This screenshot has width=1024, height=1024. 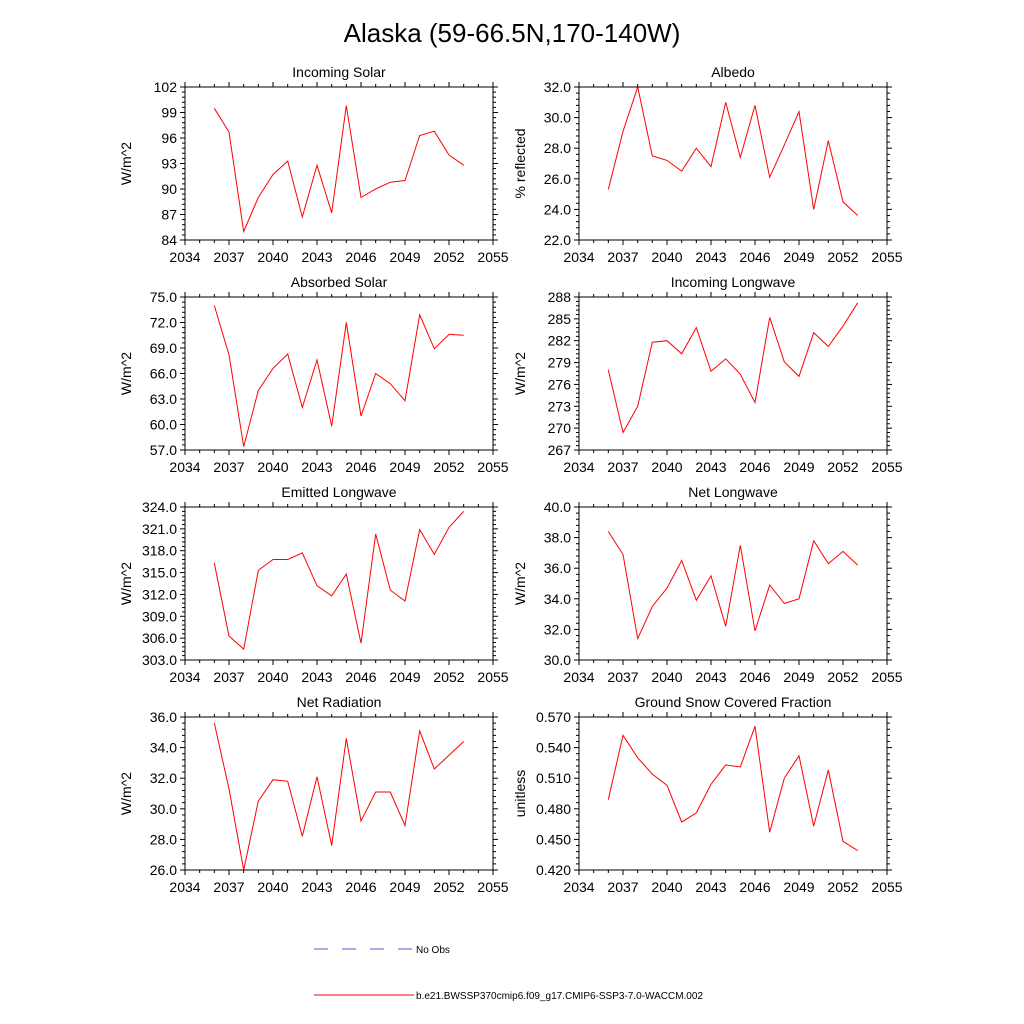 What do you see at coordinates (433, 950) in the screenshot?
I see `legend-obs-label: No Obs` at bounding box center [433, 950].